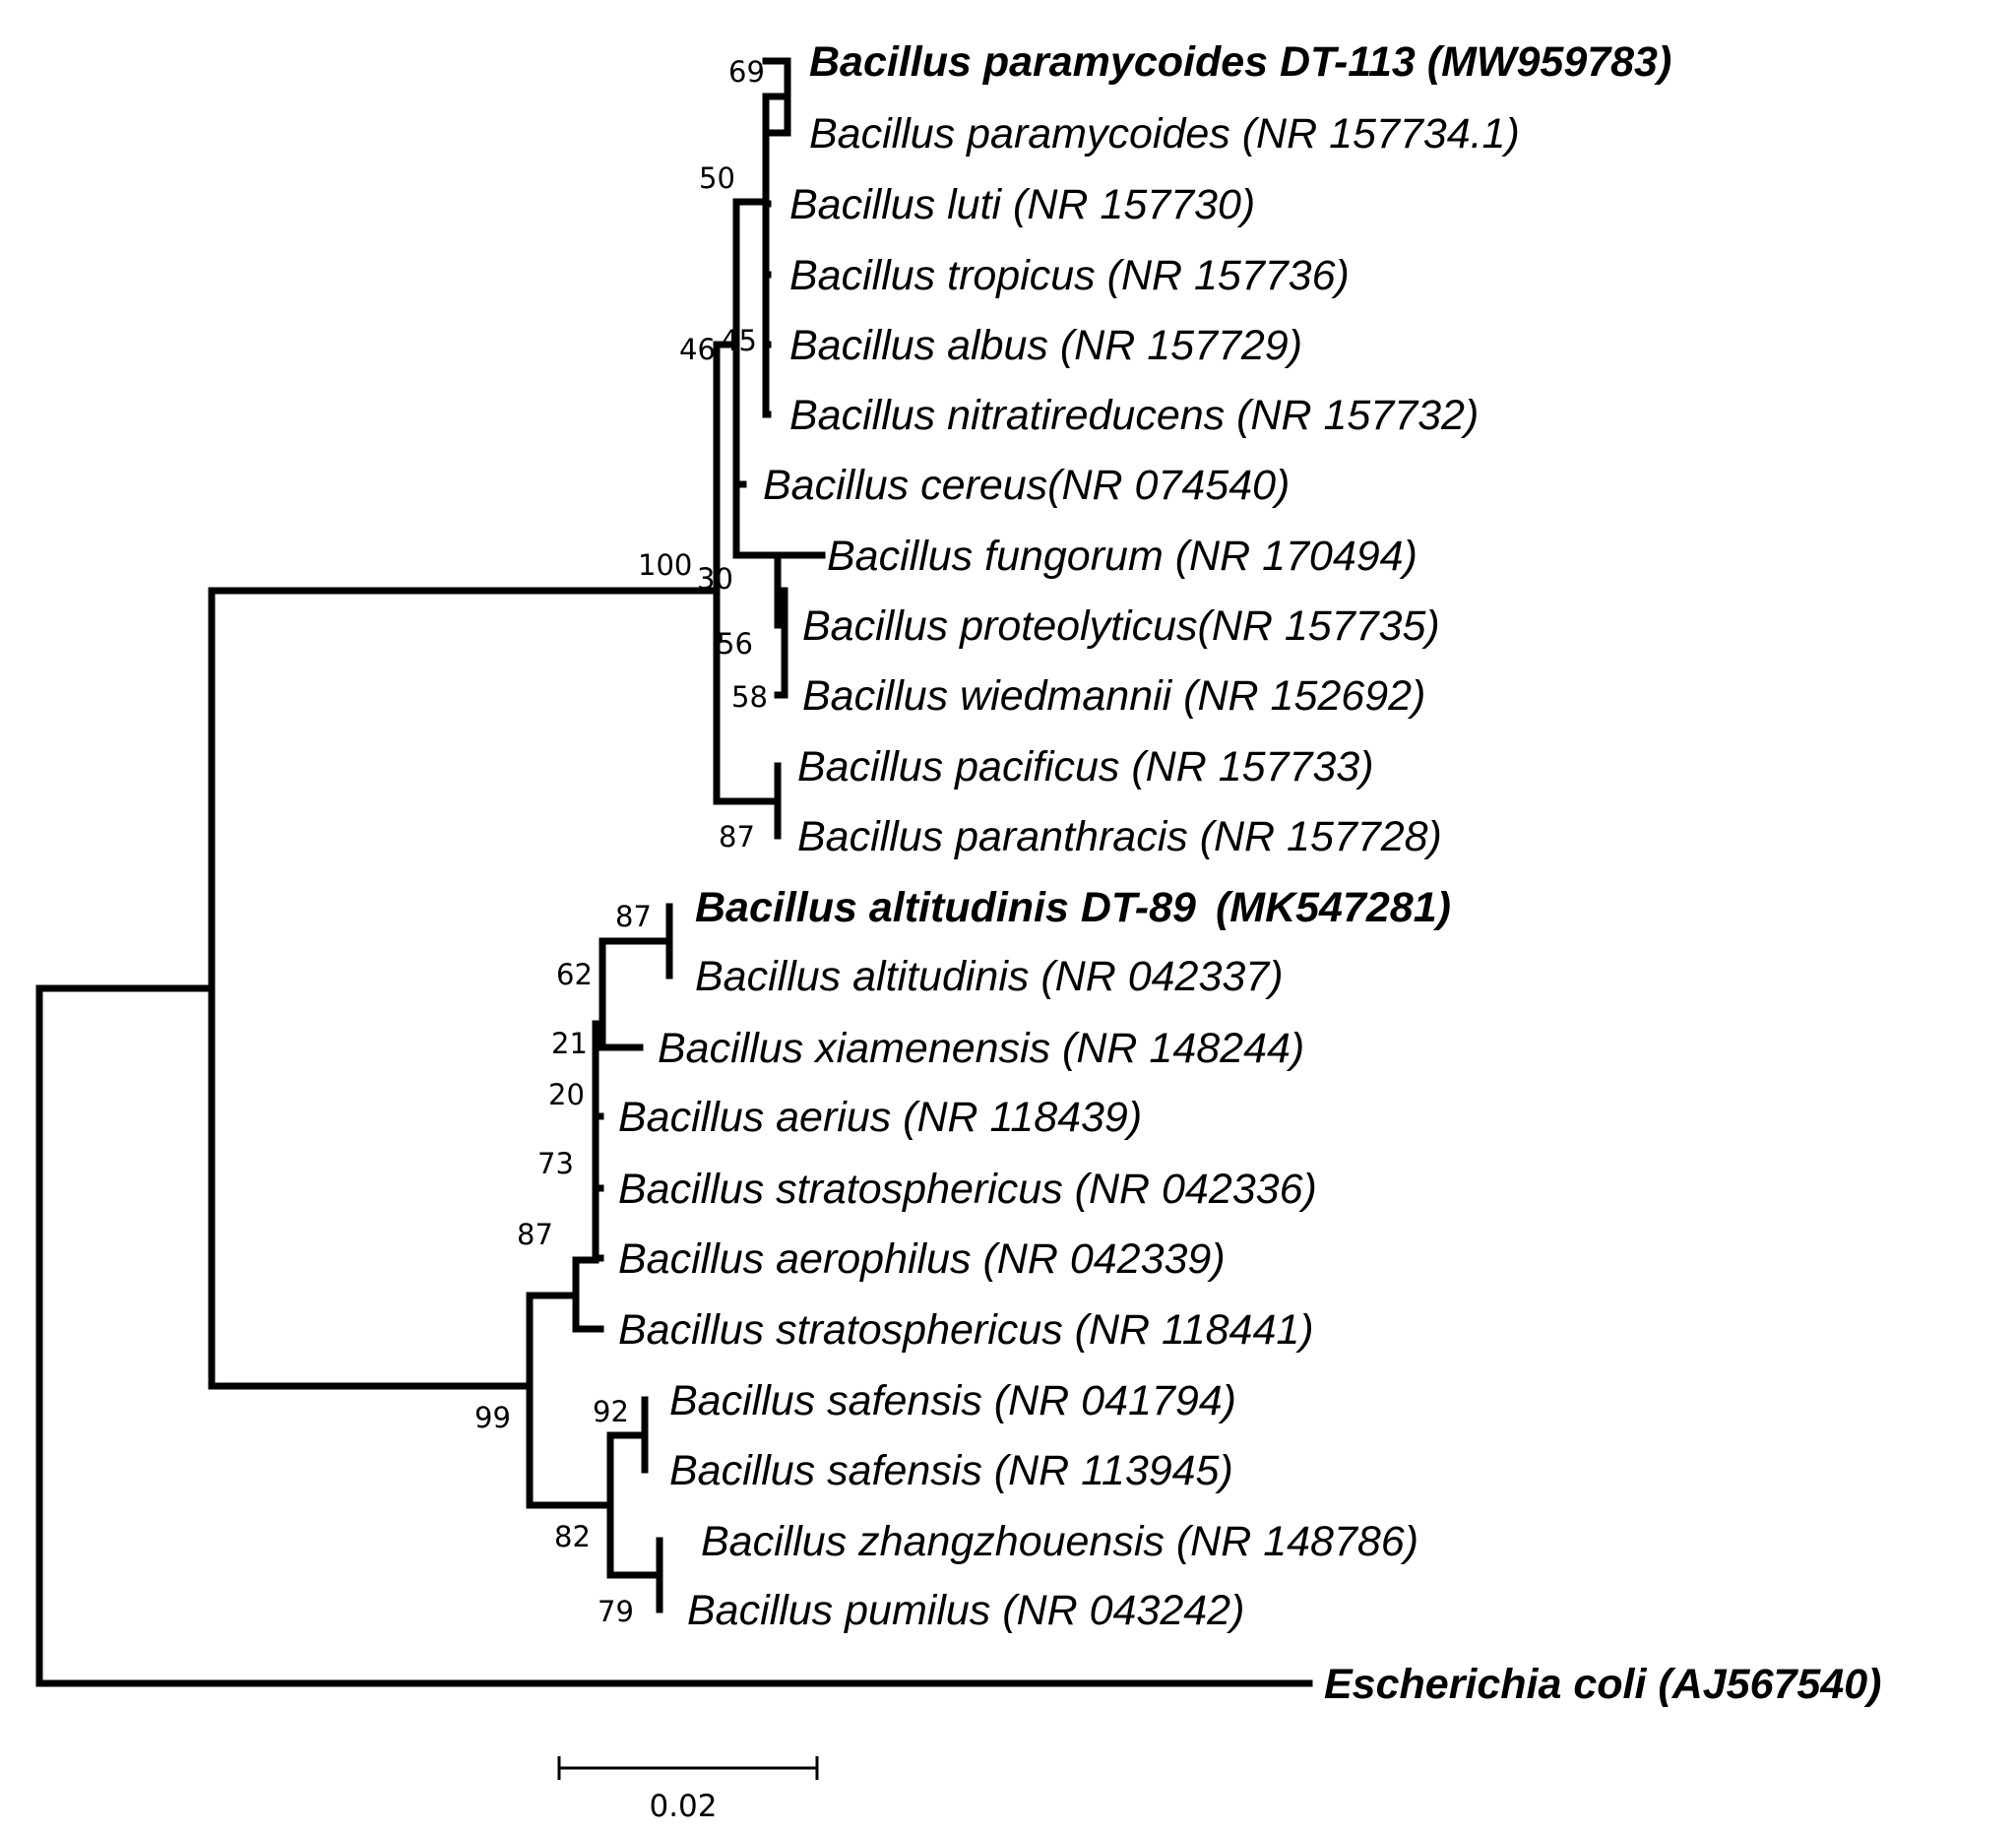  I want to click on taxon-label-saf1: Bacillus safensis (NR 041794), so click(952, 1400).